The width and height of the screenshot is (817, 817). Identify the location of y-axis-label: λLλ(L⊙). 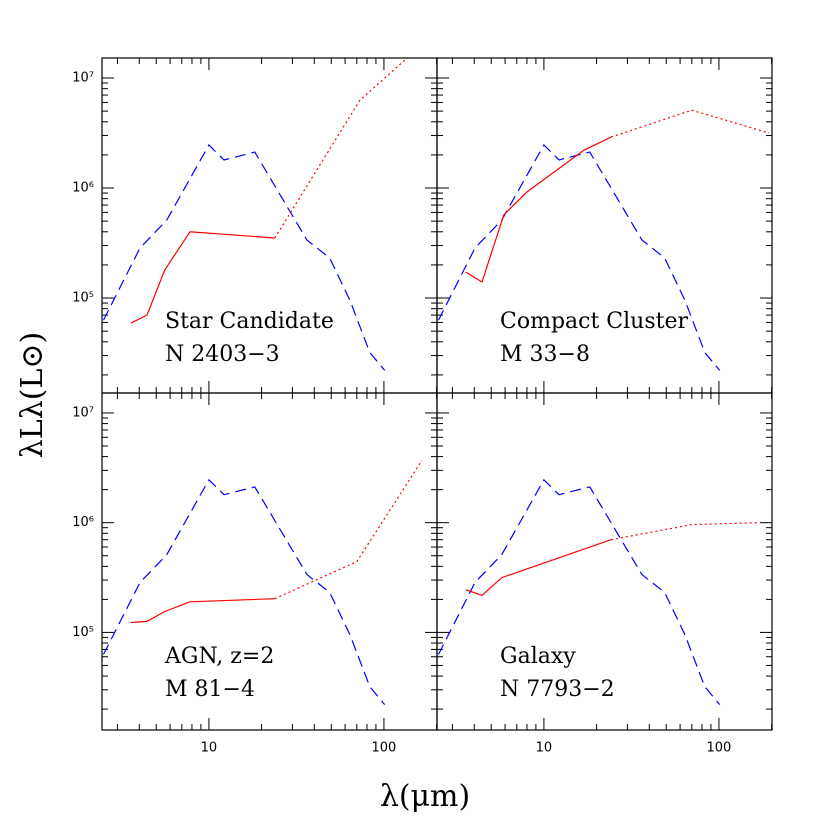
(32, 395).